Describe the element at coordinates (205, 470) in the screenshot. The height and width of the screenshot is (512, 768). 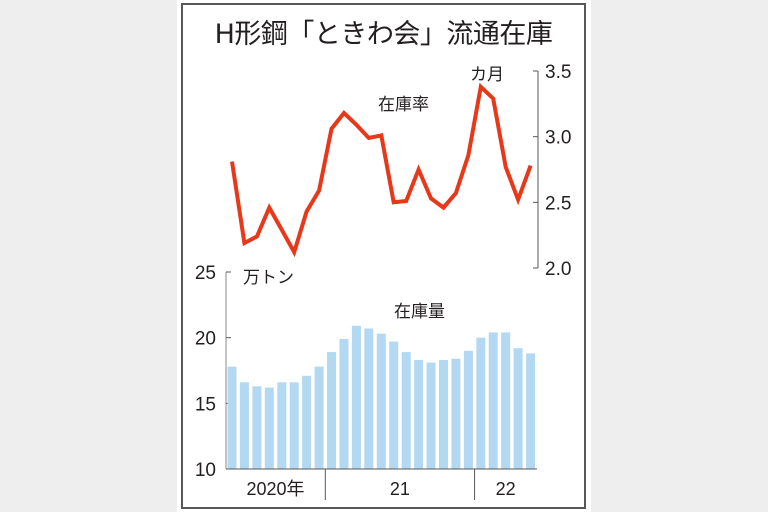
I see `volume-tick-label: 10` at that location.